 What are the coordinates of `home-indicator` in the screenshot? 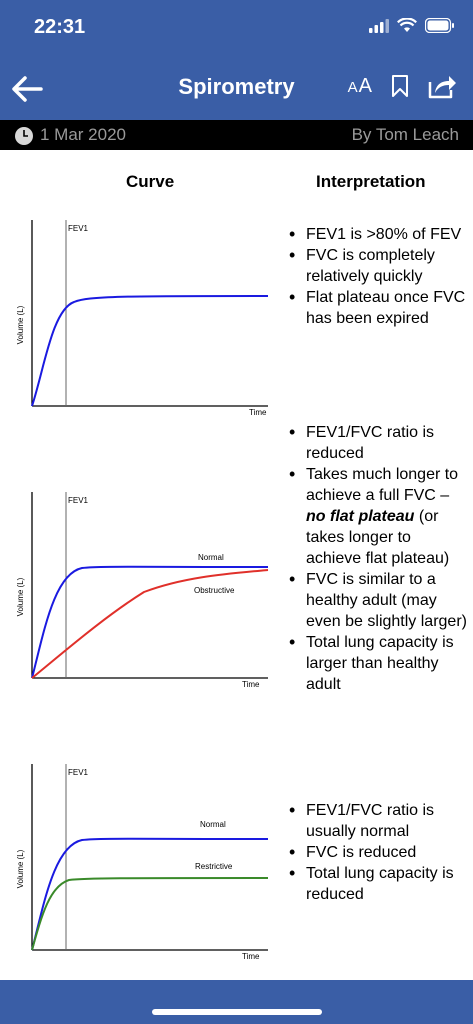 It's located at (237, 1012).